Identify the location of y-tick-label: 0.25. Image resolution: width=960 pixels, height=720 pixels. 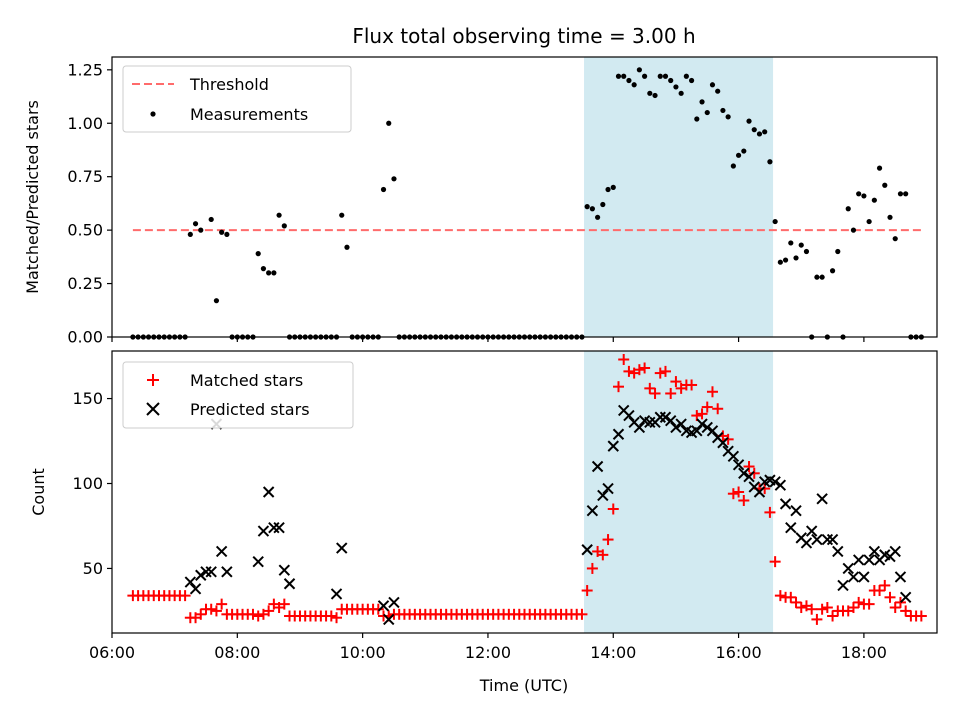
(85, 283).